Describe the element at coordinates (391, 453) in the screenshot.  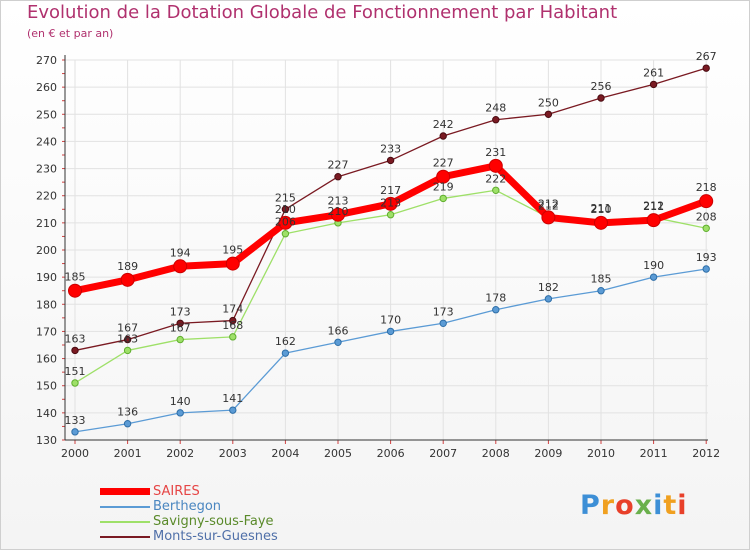
I see `x-tick-label: 2006` at that location.